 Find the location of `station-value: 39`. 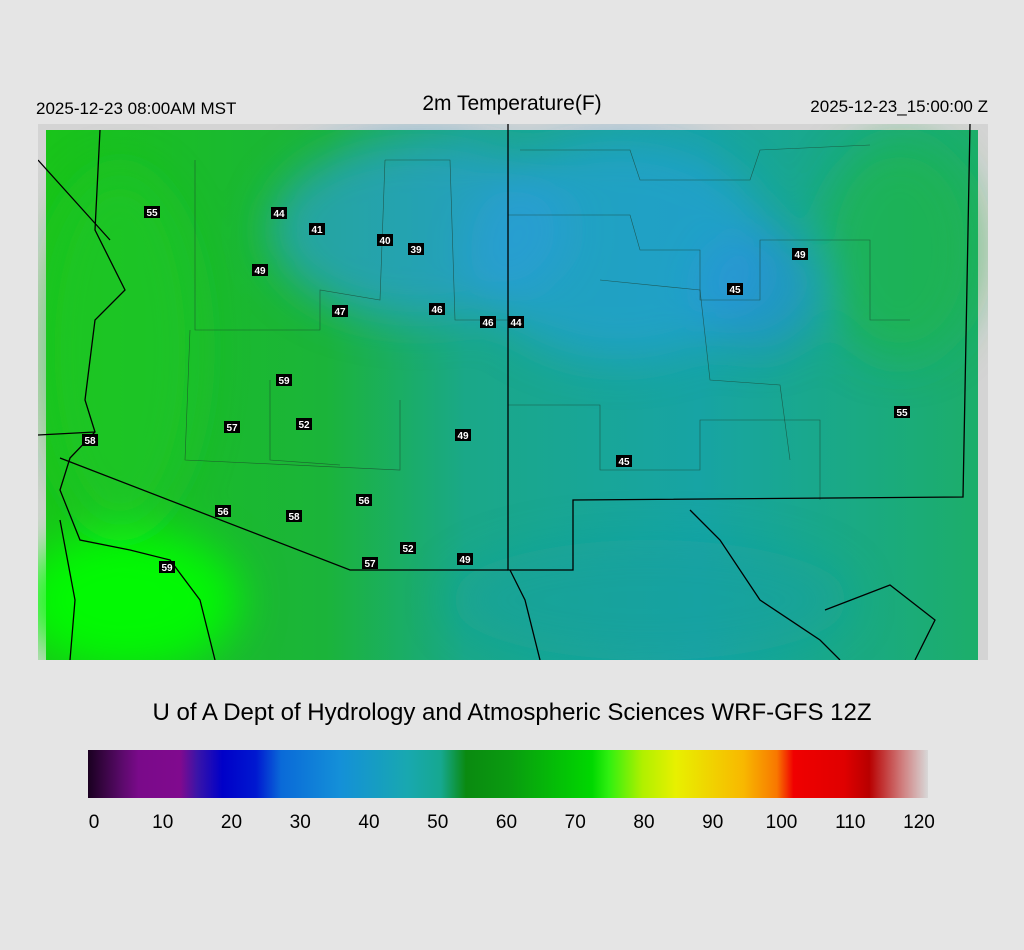

station-value: 39 is located at coordinates (416, 250).